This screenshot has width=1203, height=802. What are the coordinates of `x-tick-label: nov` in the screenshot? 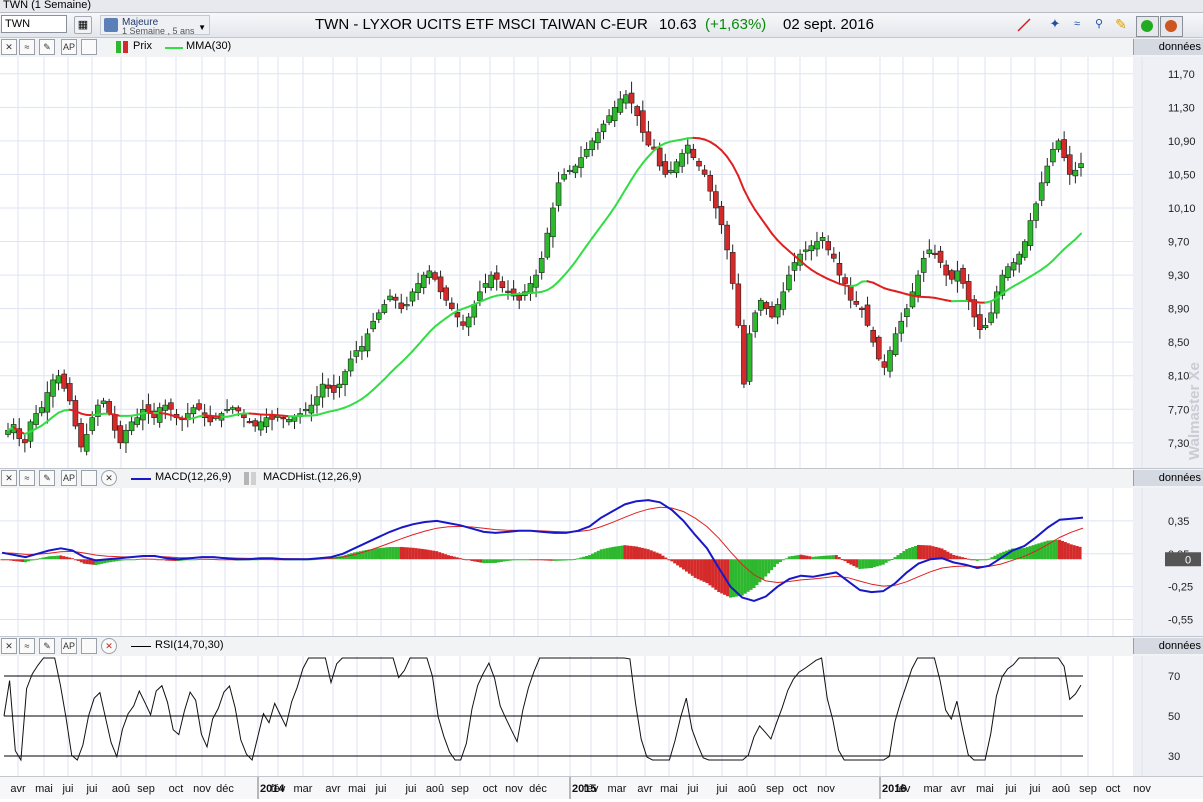 It's located at (826, 789).